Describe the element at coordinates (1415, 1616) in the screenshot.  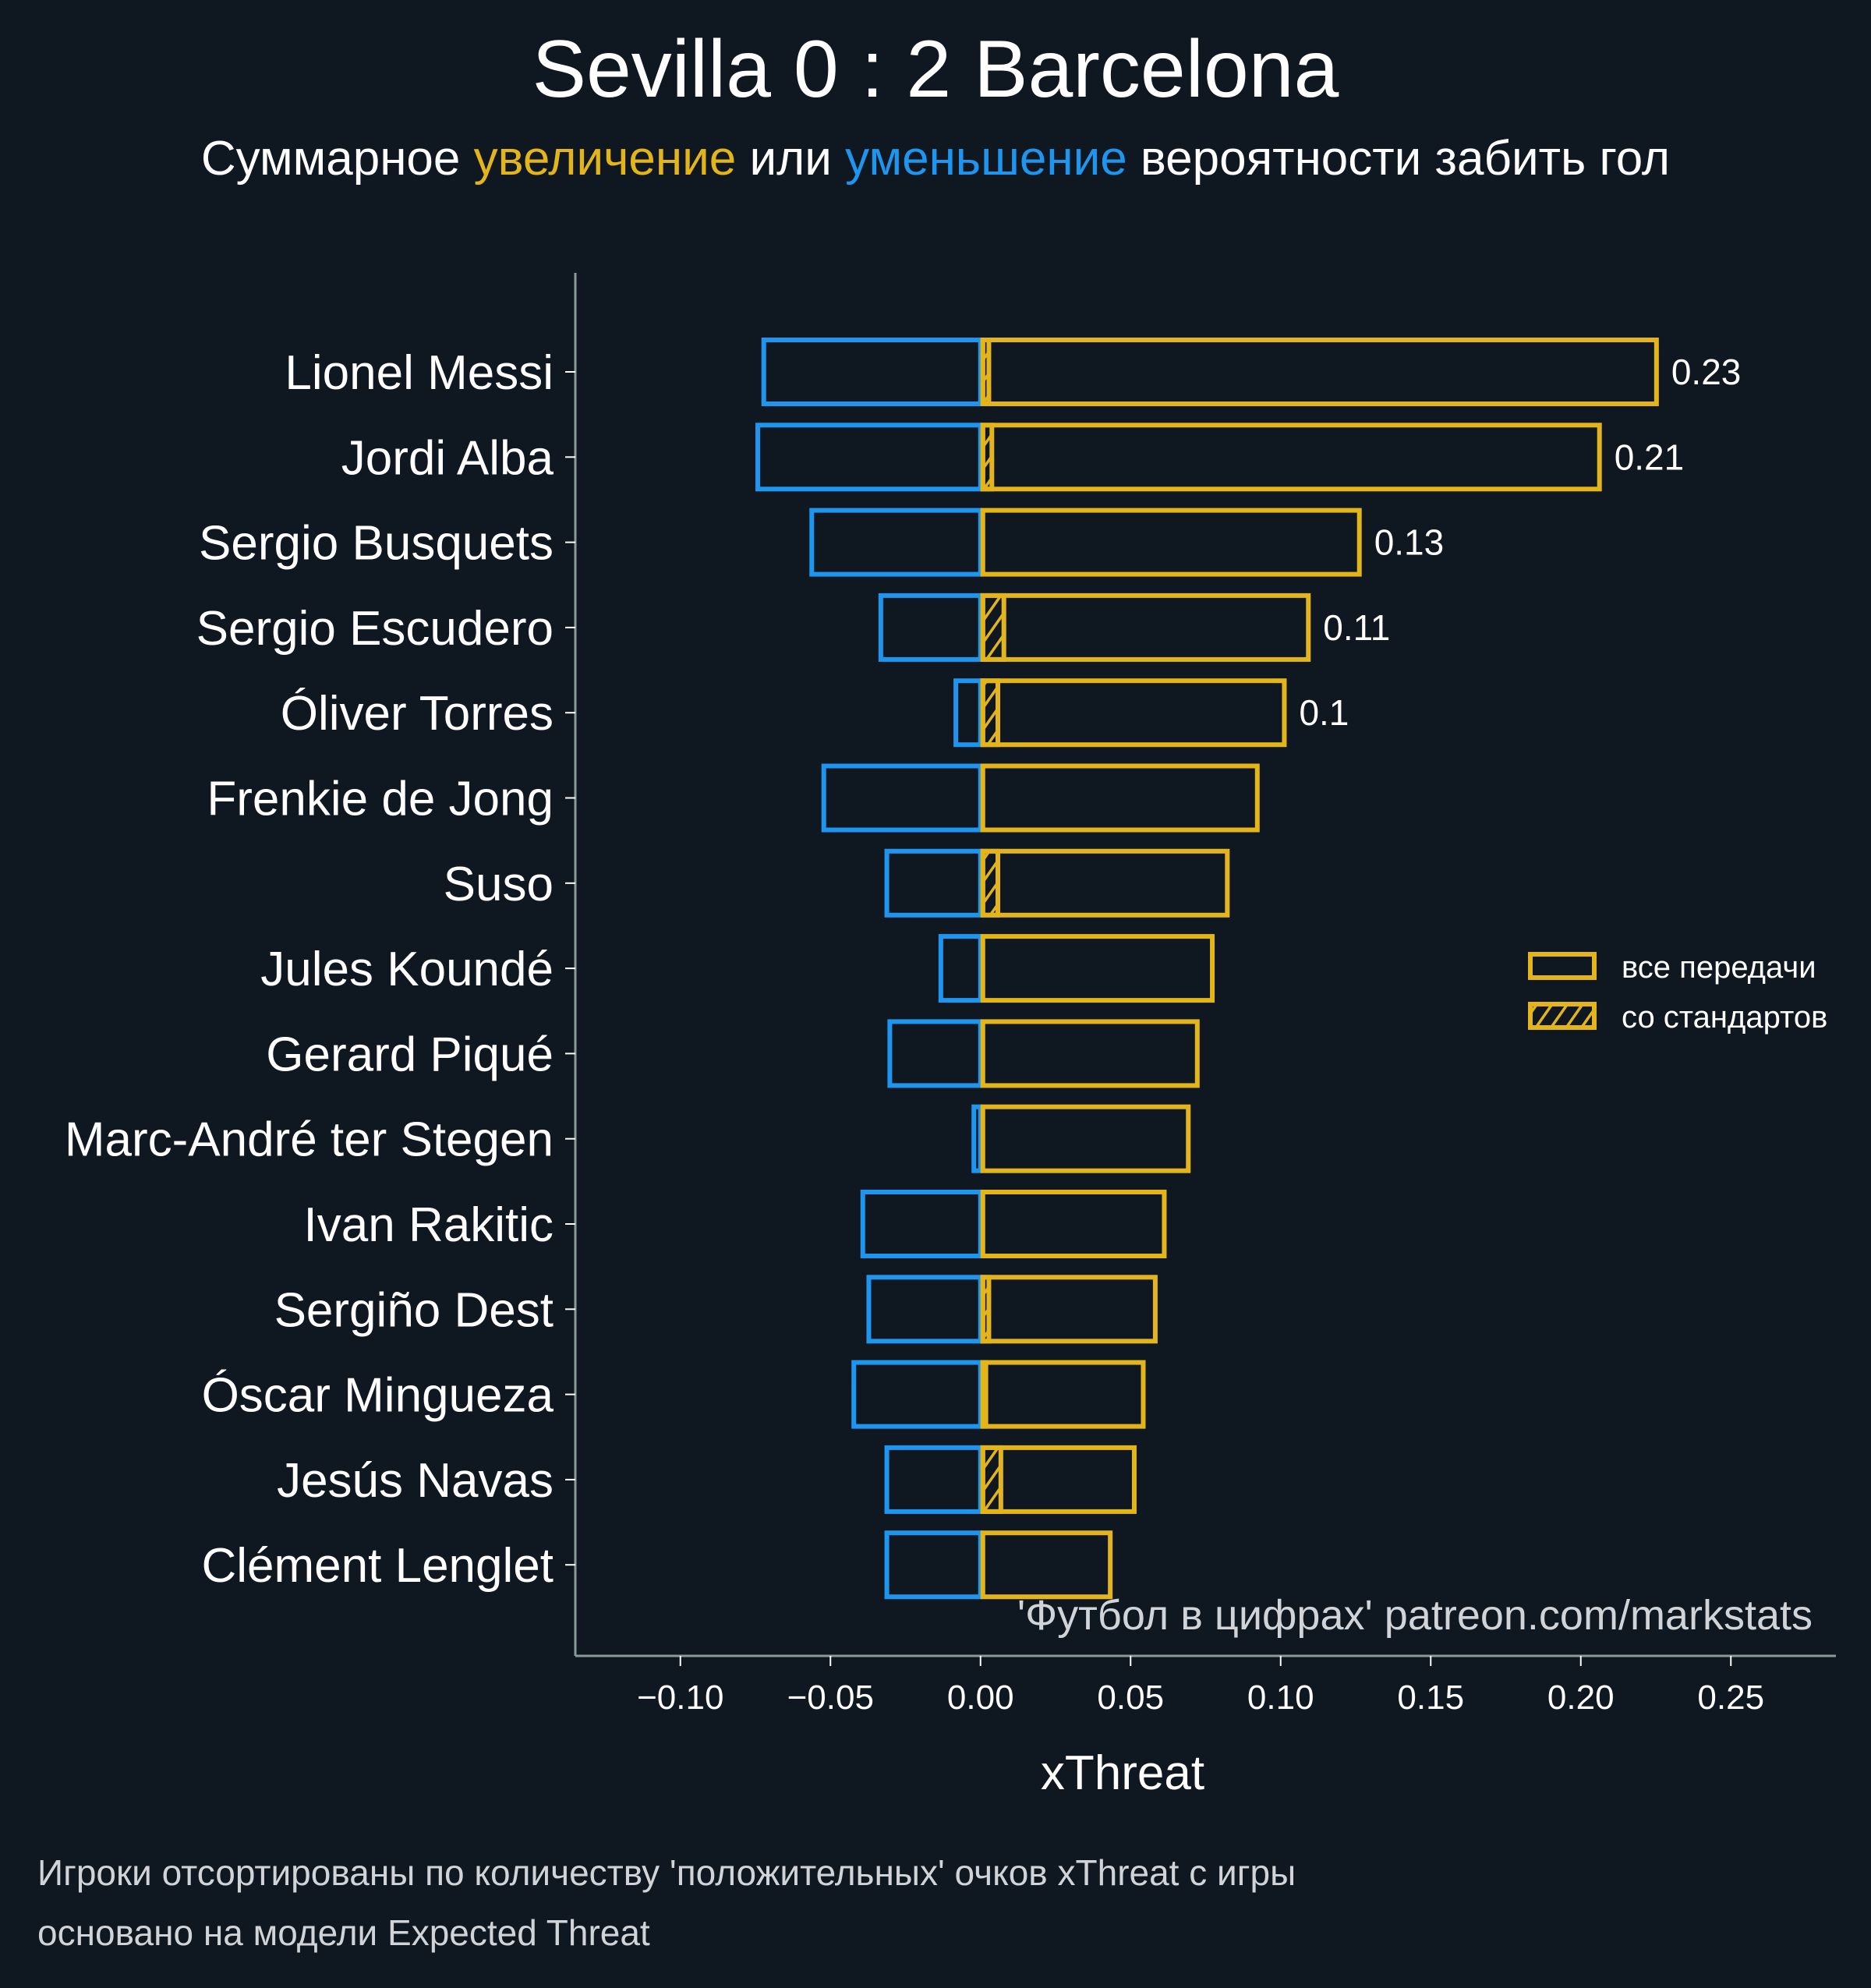
I see `watermark: 'Футбол в цифрах' patreon.com/markstats` at that location.